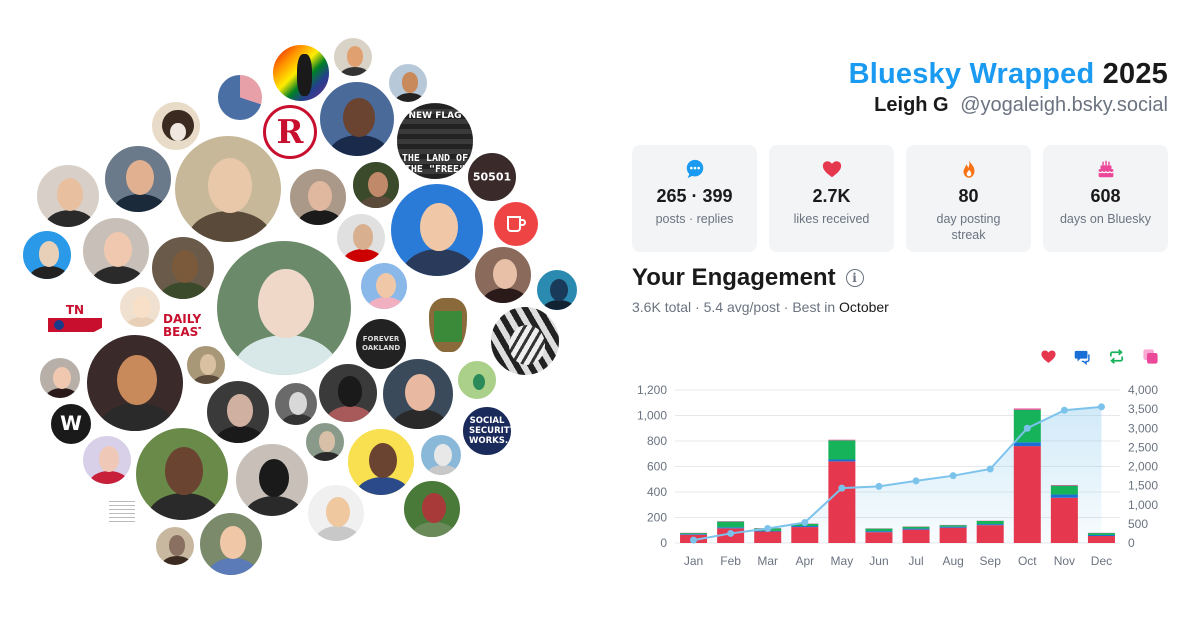 Image resolution: width=1200 pixels, height=630 pixels. What do you see at coordinates (1064, 561) in the screenshot?
I see `x-tick-label: Nov` at bounding box center [1064, 561].